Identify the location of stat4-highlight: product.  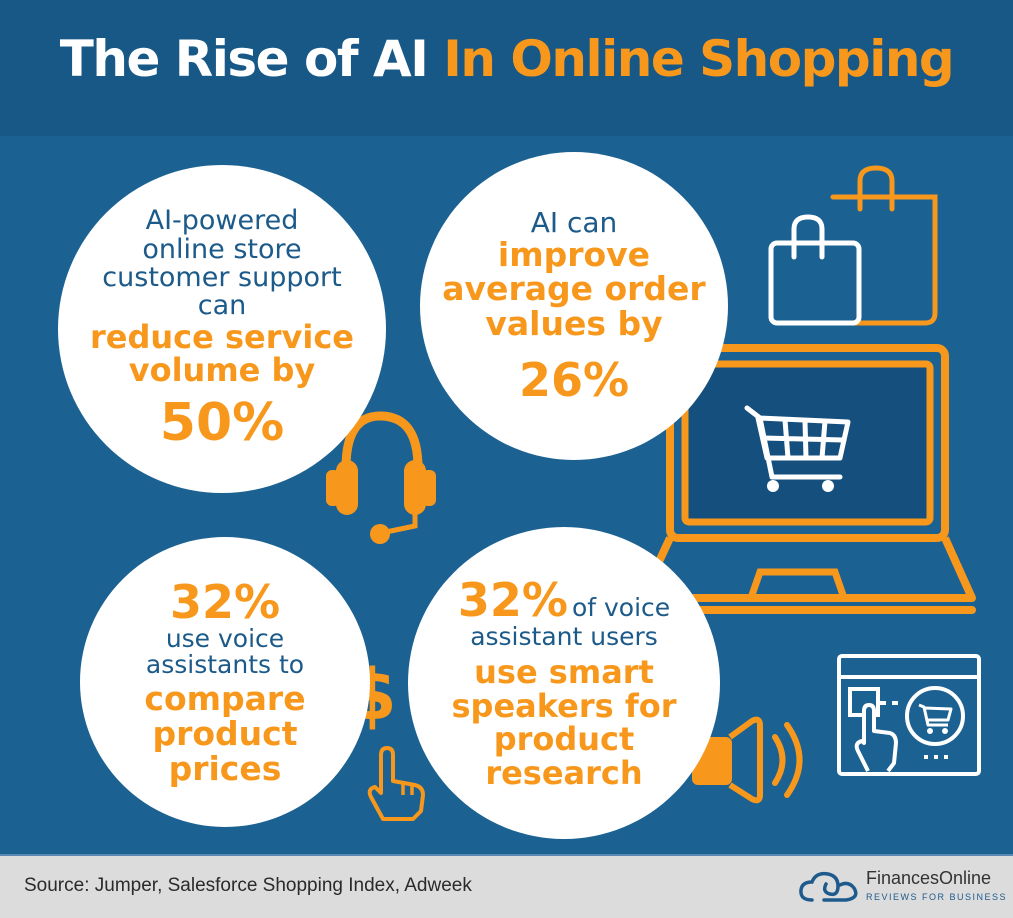
(564, 739).